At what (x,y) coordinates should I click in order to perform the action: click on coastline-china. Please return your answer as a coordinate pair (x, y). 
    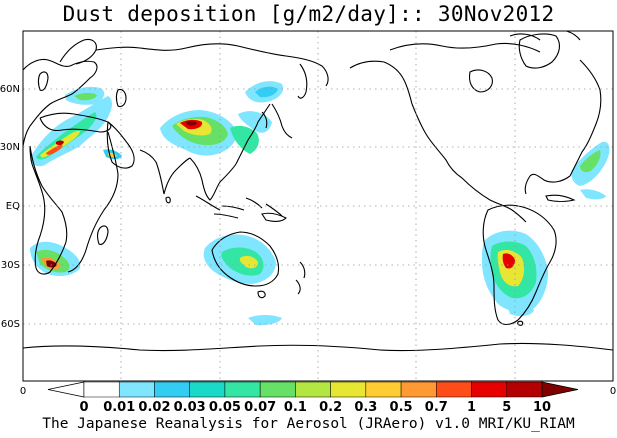
    Looking at the image, I should click on (253, 134).